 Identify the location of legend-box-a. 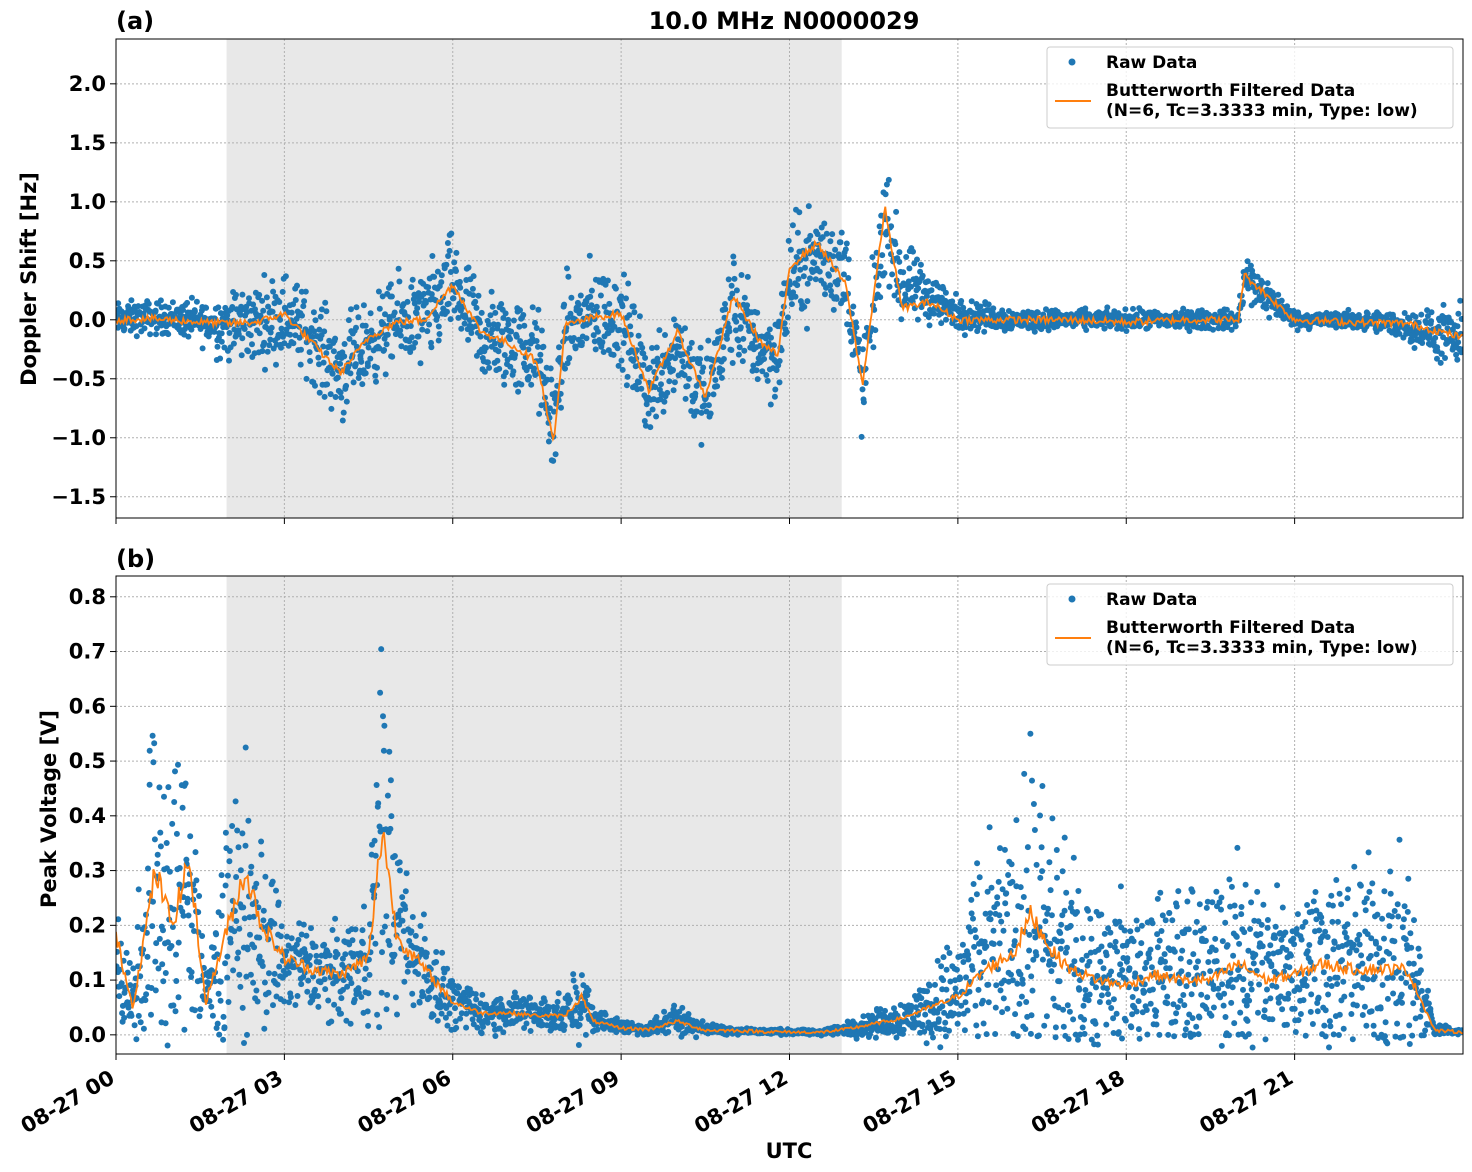
(1250, 87).